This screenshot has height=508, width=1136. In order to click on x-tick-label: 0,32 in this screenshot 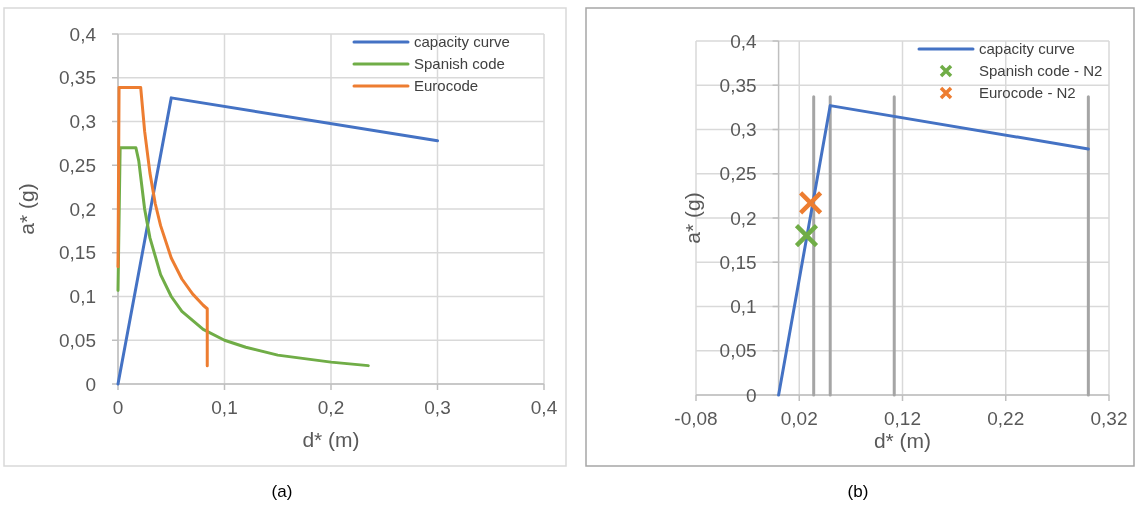, I will do `click(1109, 418)`.